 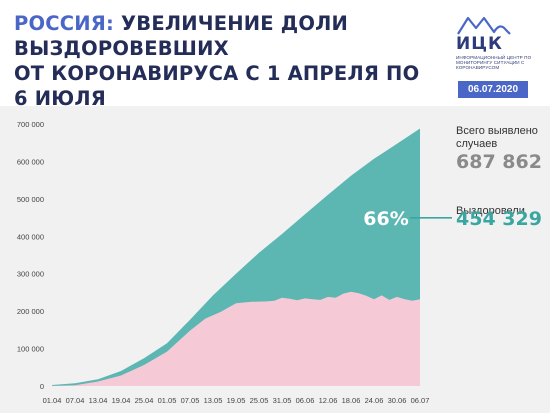 What do you see at coordinates (30, 311) in the screenshot?
I see `y-tick-label: 200 000` at bounding box center [30, 311].